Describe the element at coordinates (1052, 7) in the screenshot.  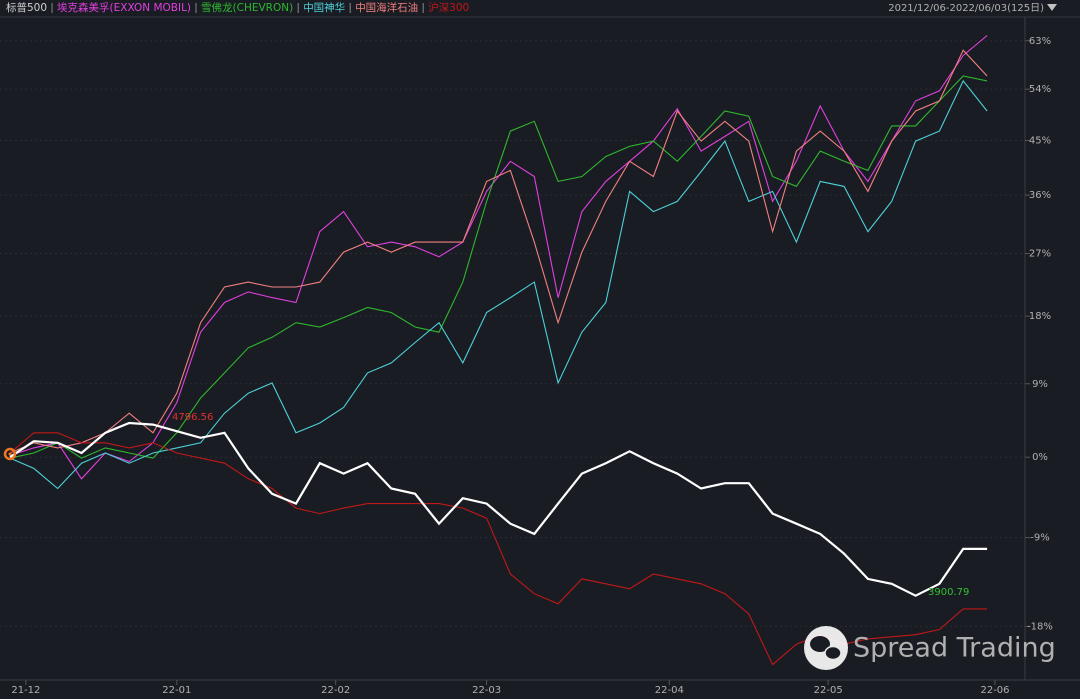
I see `dropdown-arrow` at that location.